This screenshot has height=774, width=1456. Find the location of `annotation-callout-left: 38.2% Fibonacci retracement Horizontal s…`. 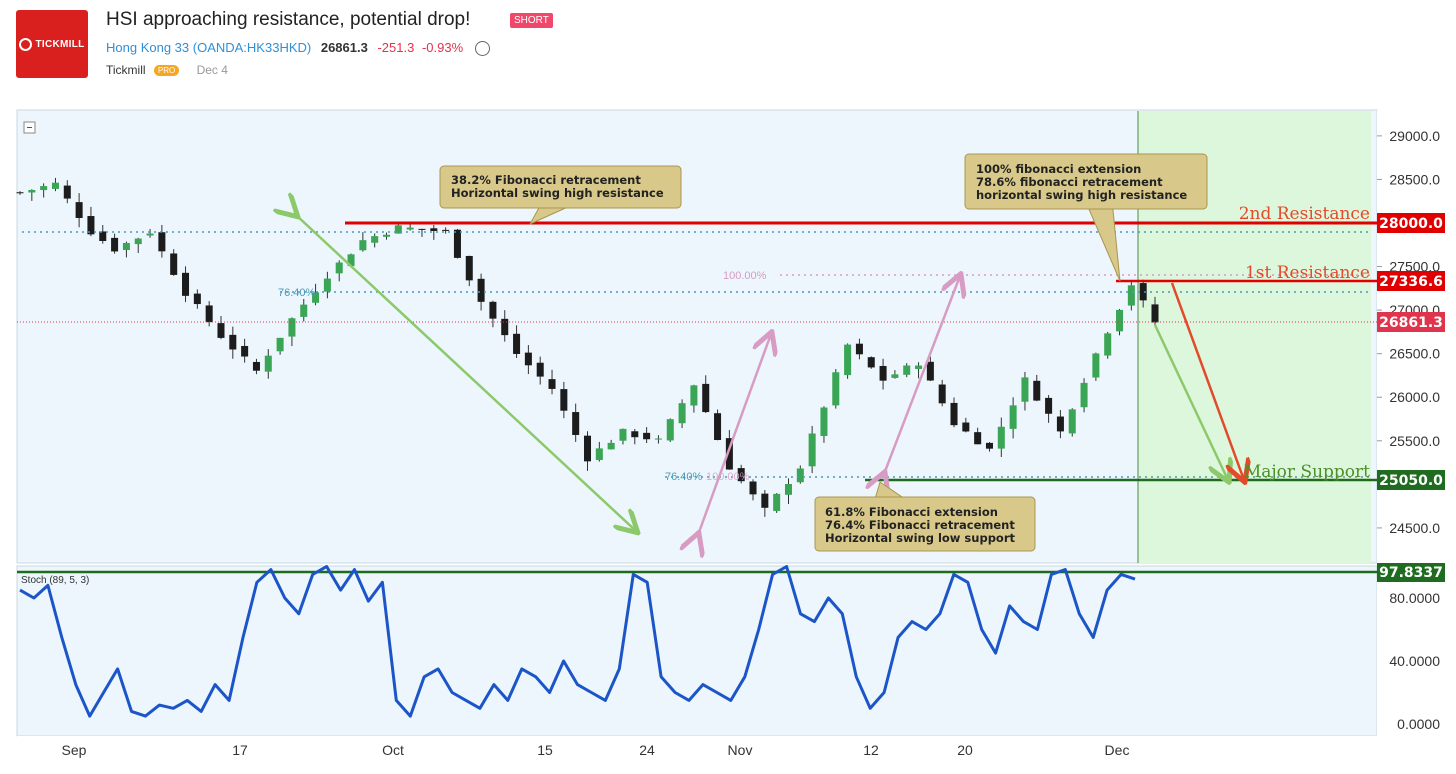

annotation-callout-left: 38.2% Fibonacci retracement Horizontal s… is located at coordinates (560, 195).